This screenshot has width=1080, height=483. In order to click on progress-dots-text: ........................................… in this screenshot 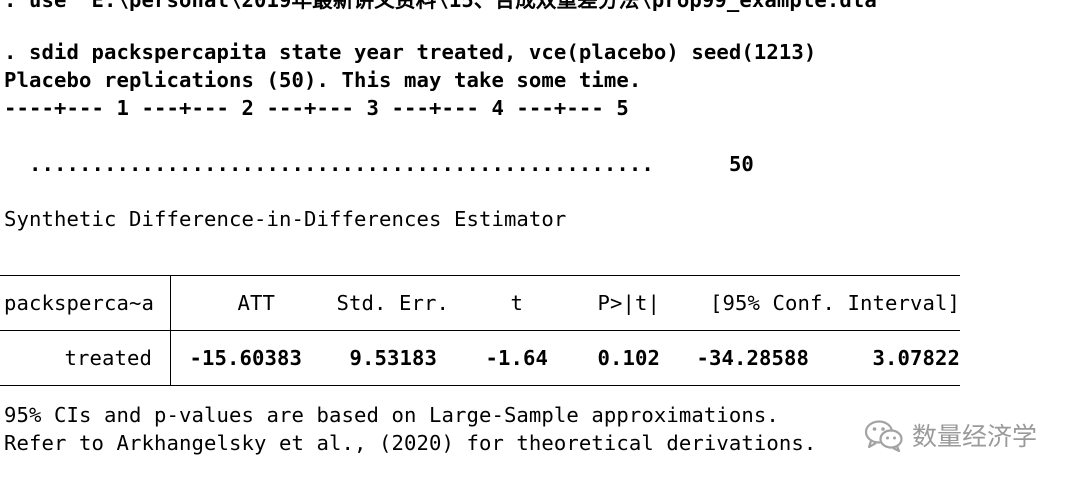, I will do `click(341, 164)`.